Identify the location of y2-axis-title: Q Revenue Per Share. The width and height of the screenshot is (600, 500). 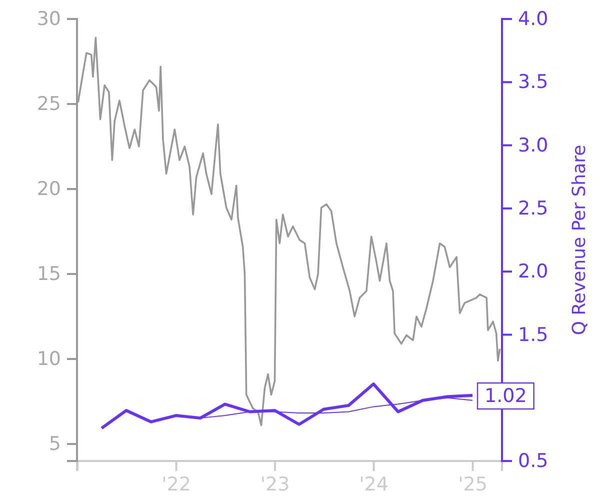
(579, 240).